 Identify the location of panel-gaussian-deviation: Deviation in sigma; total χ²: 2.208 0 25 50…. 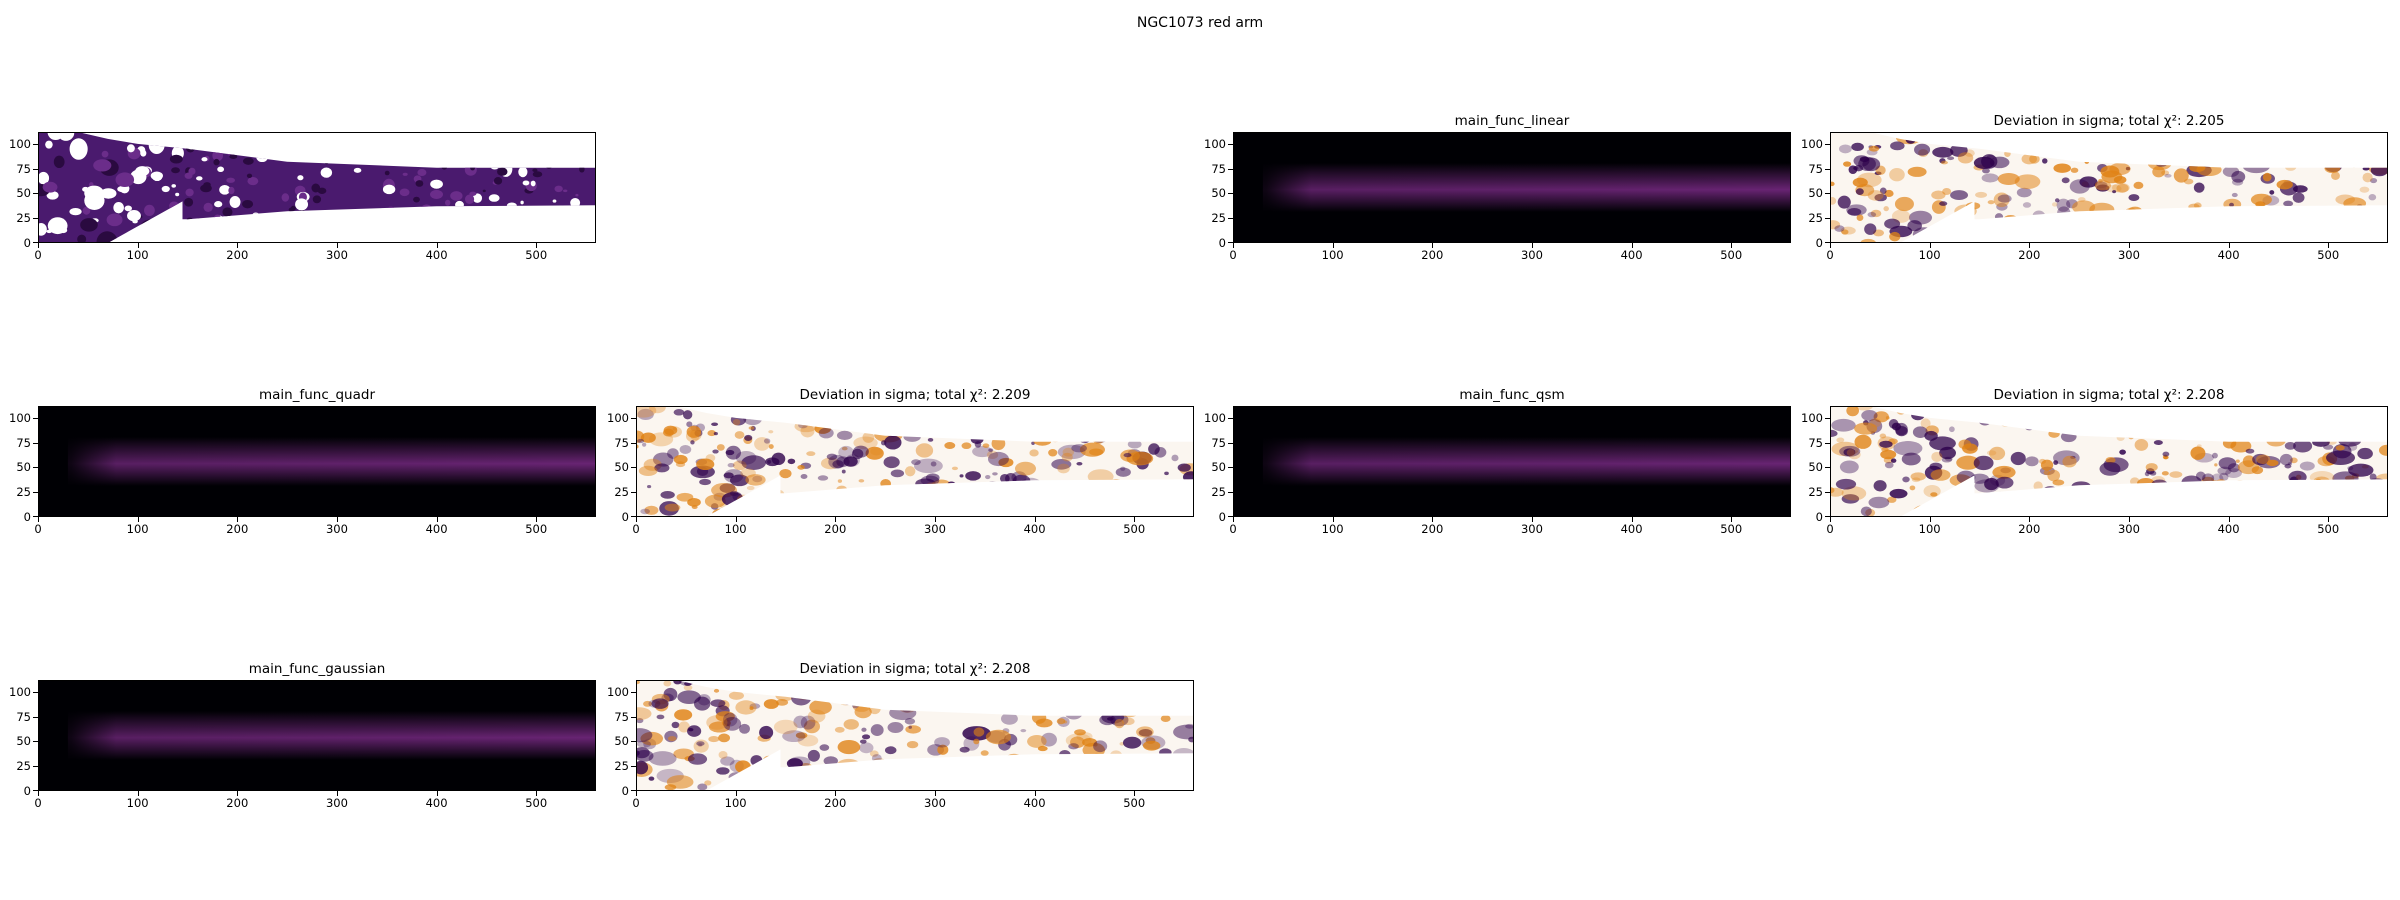
(900, 735).